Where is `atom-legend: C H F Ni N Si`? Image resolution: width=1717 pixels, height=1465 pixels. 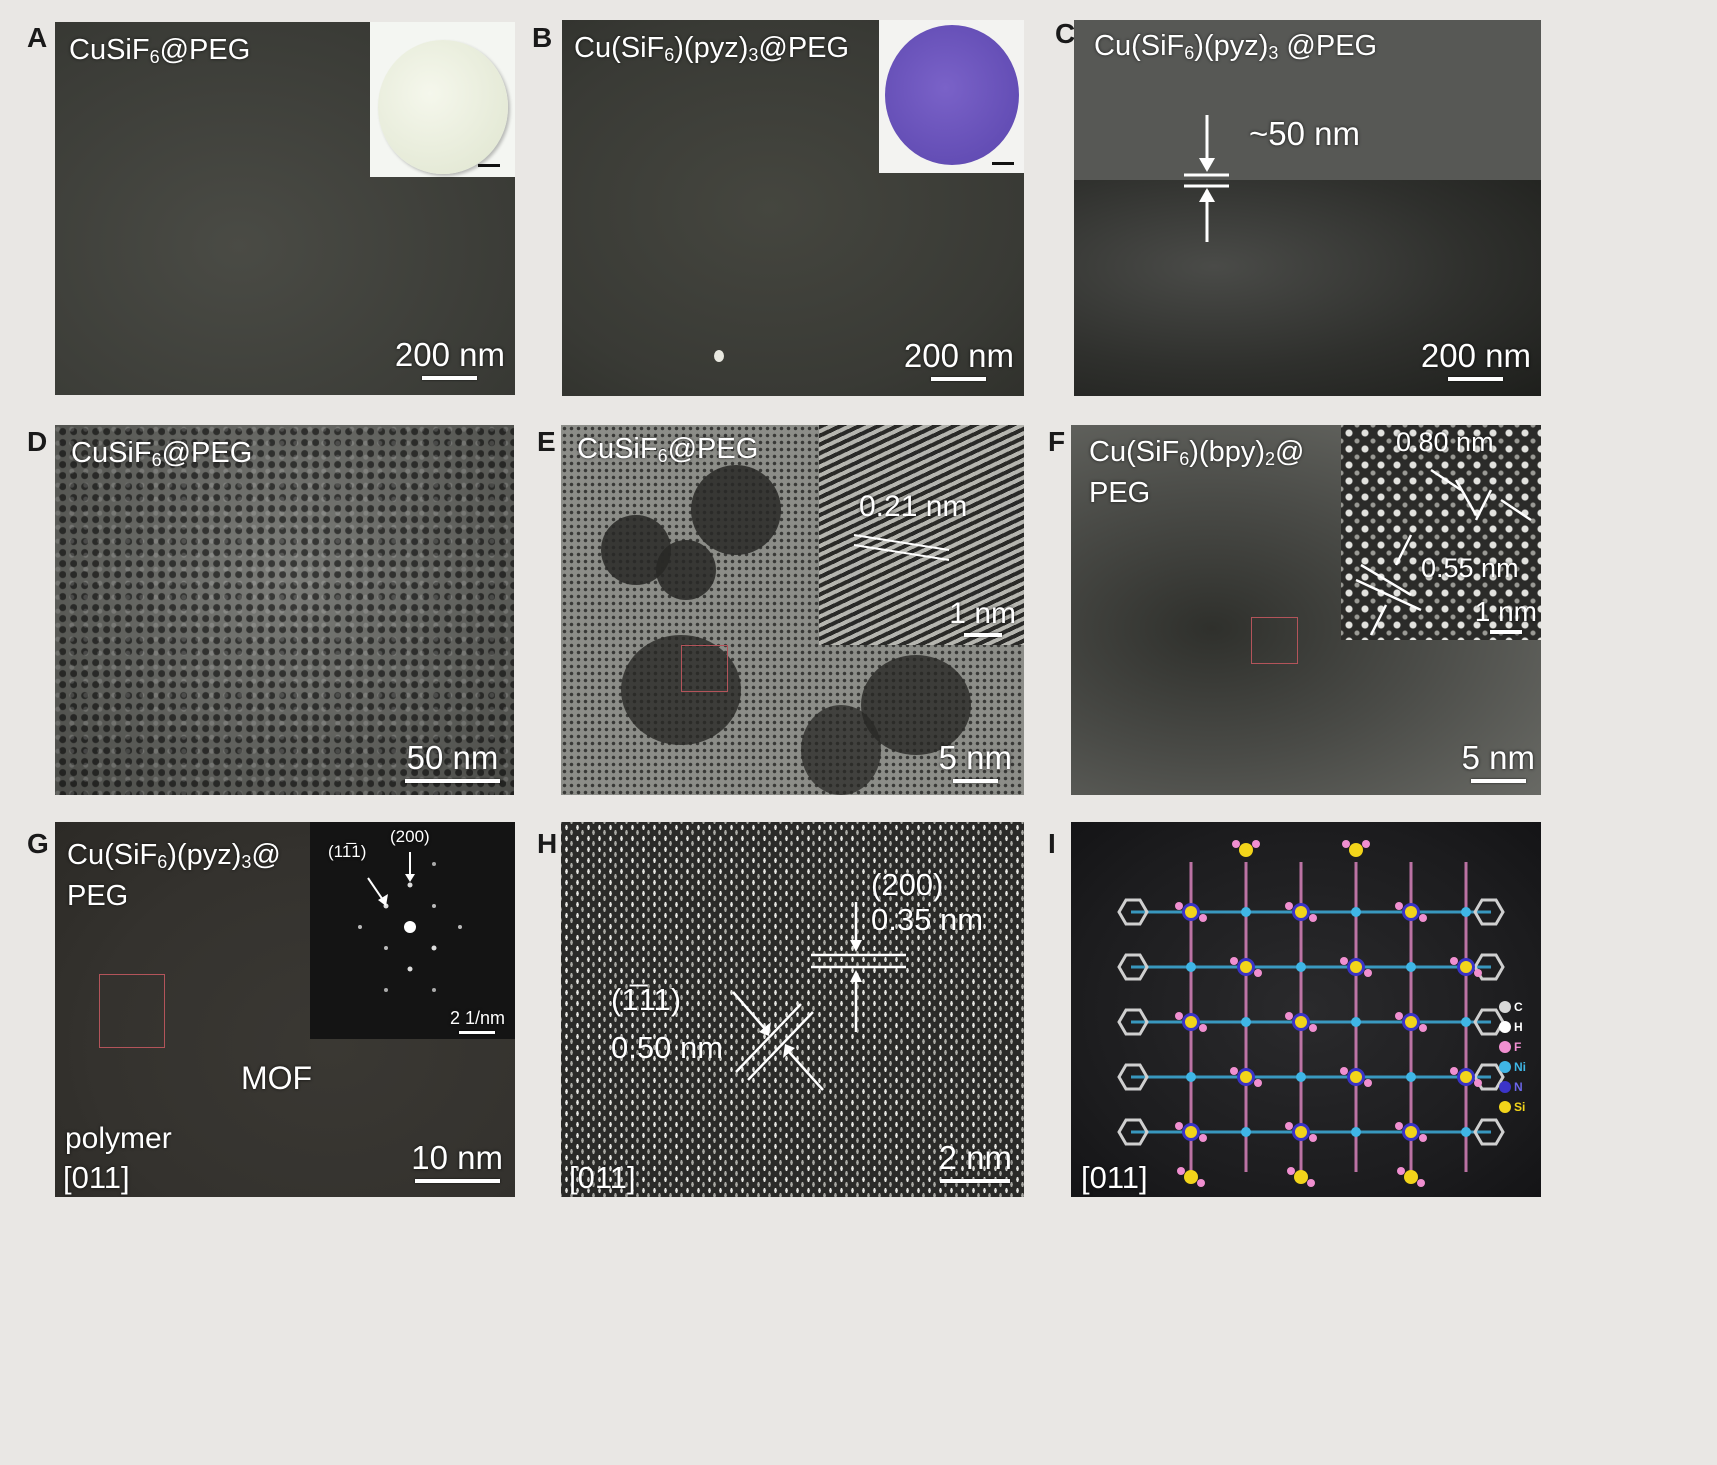
atom-legend: C H F Ni N Si is located at coordinates (1518, 1057).